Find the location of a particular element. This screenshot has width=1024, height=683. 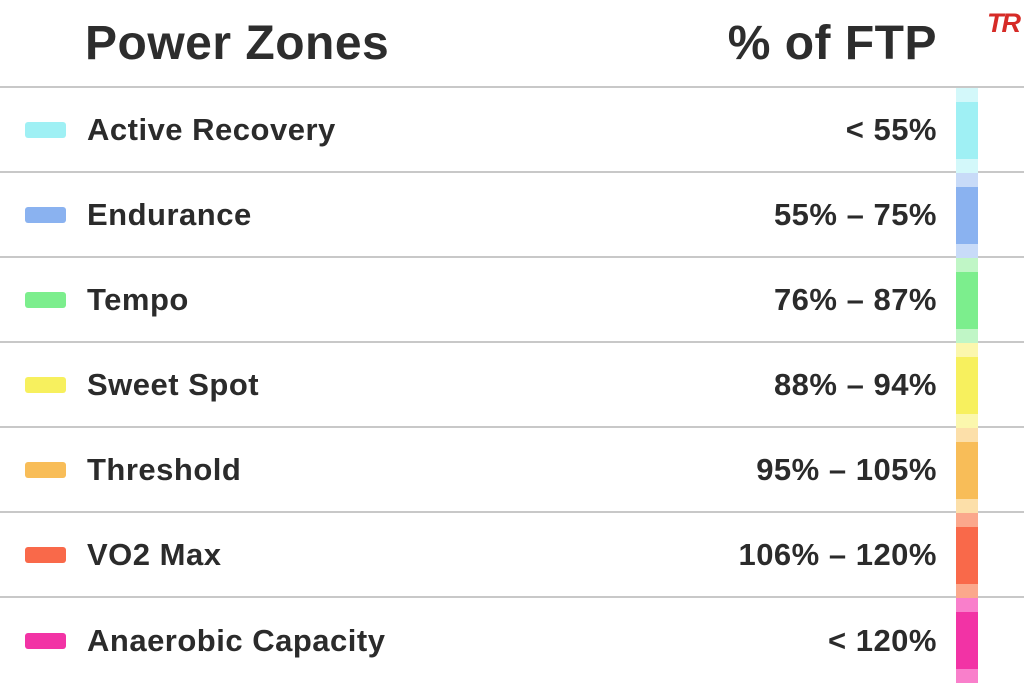

zone-color-strip is located at coordinates (967, 385).